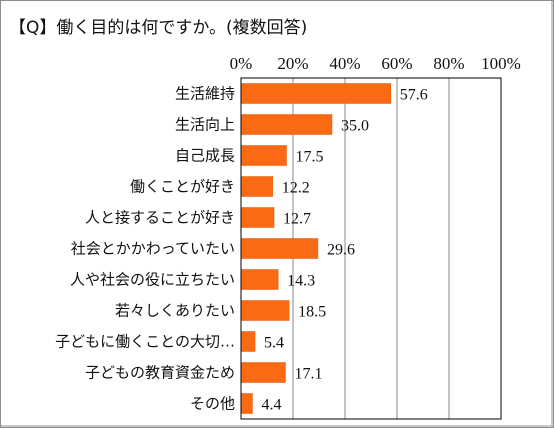 Image resolution: width=554 pixels, height=429 pixels. Describe the element at coordinates (355, 126) in the screenshot. I see `data-label: 35.0` at that location.